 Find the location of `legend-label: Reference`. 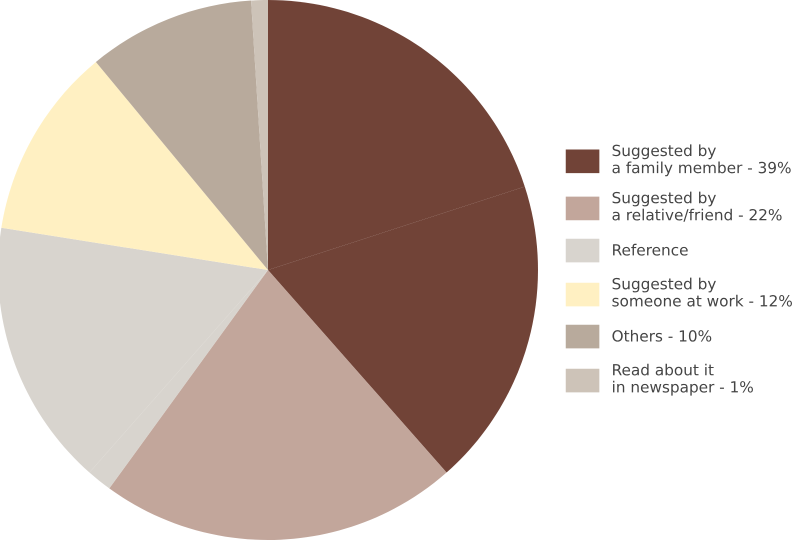

legend-label: Reference is located at coordinates (650, 250).